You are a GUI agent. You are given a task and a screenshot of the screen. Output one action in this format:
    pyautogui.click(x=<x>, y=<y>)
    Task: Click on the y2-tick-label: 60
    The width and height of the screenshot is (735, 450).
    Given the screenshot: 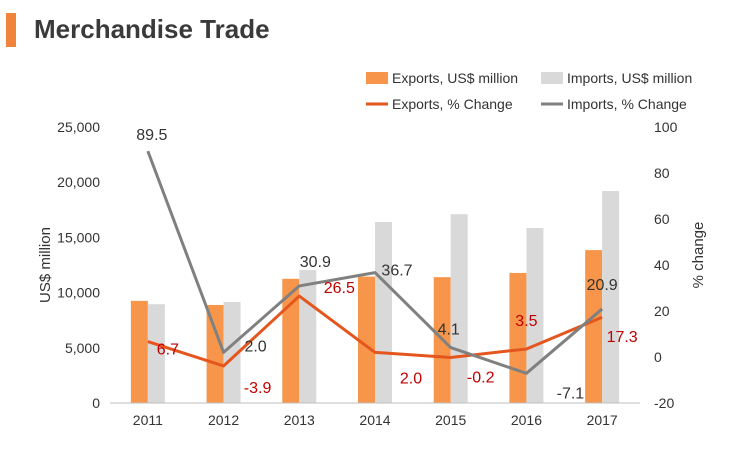 What is the action you would take?
    pyautogui.click(x=662, y=219)
    